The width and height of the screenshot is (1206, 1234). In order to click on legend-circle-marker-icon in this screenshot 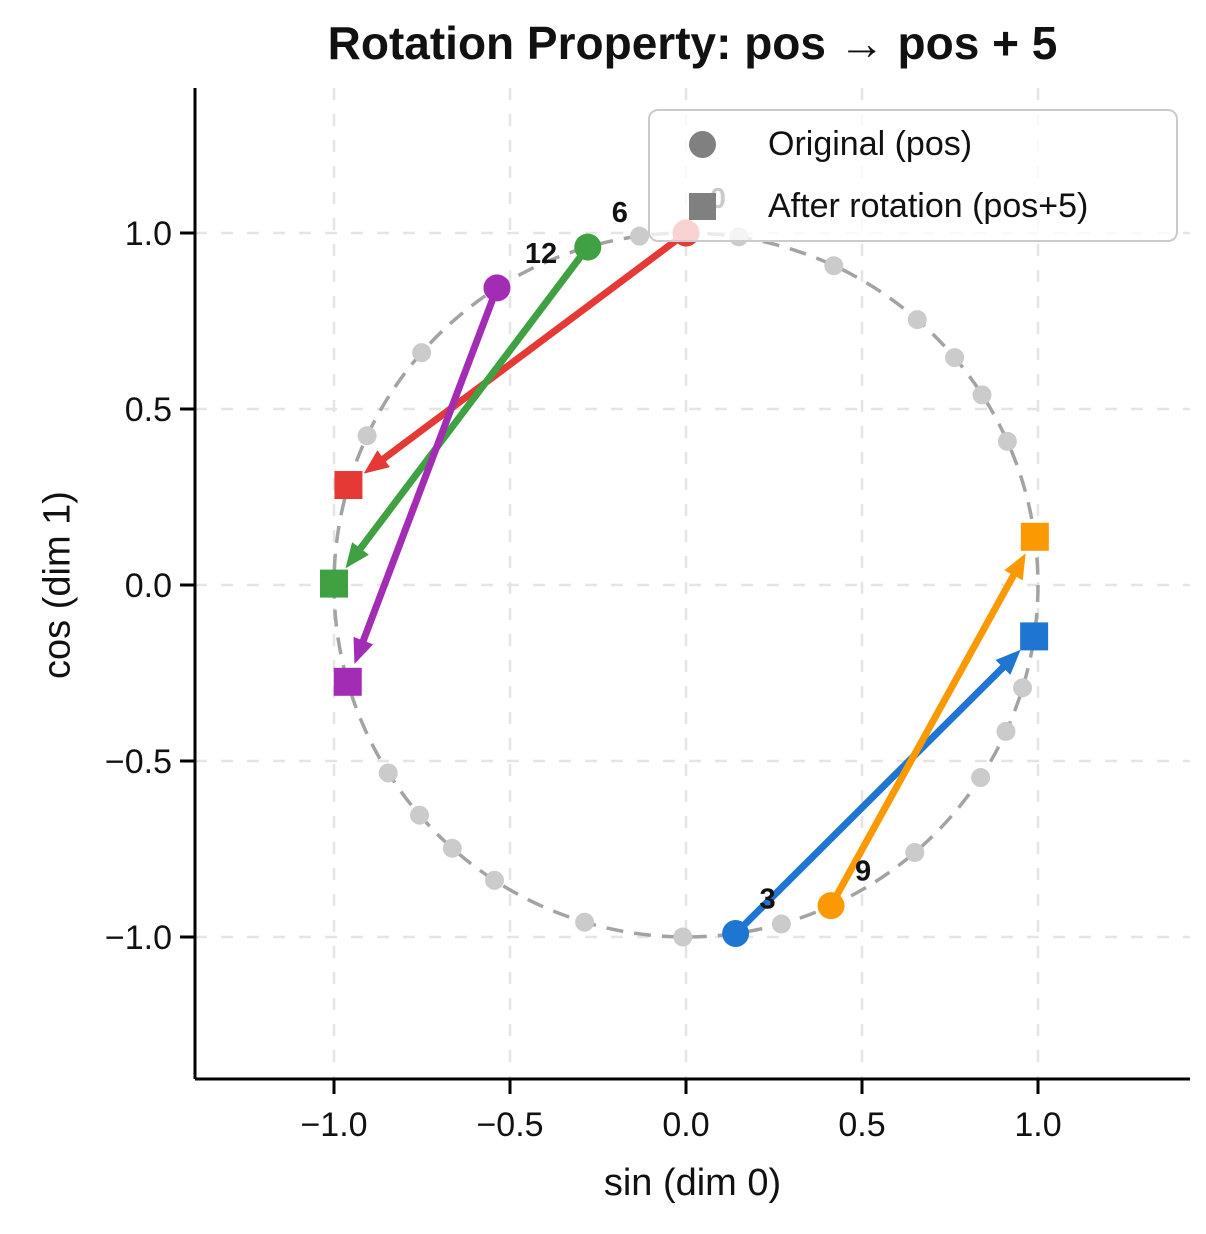, I will do `click(702, 145)`.